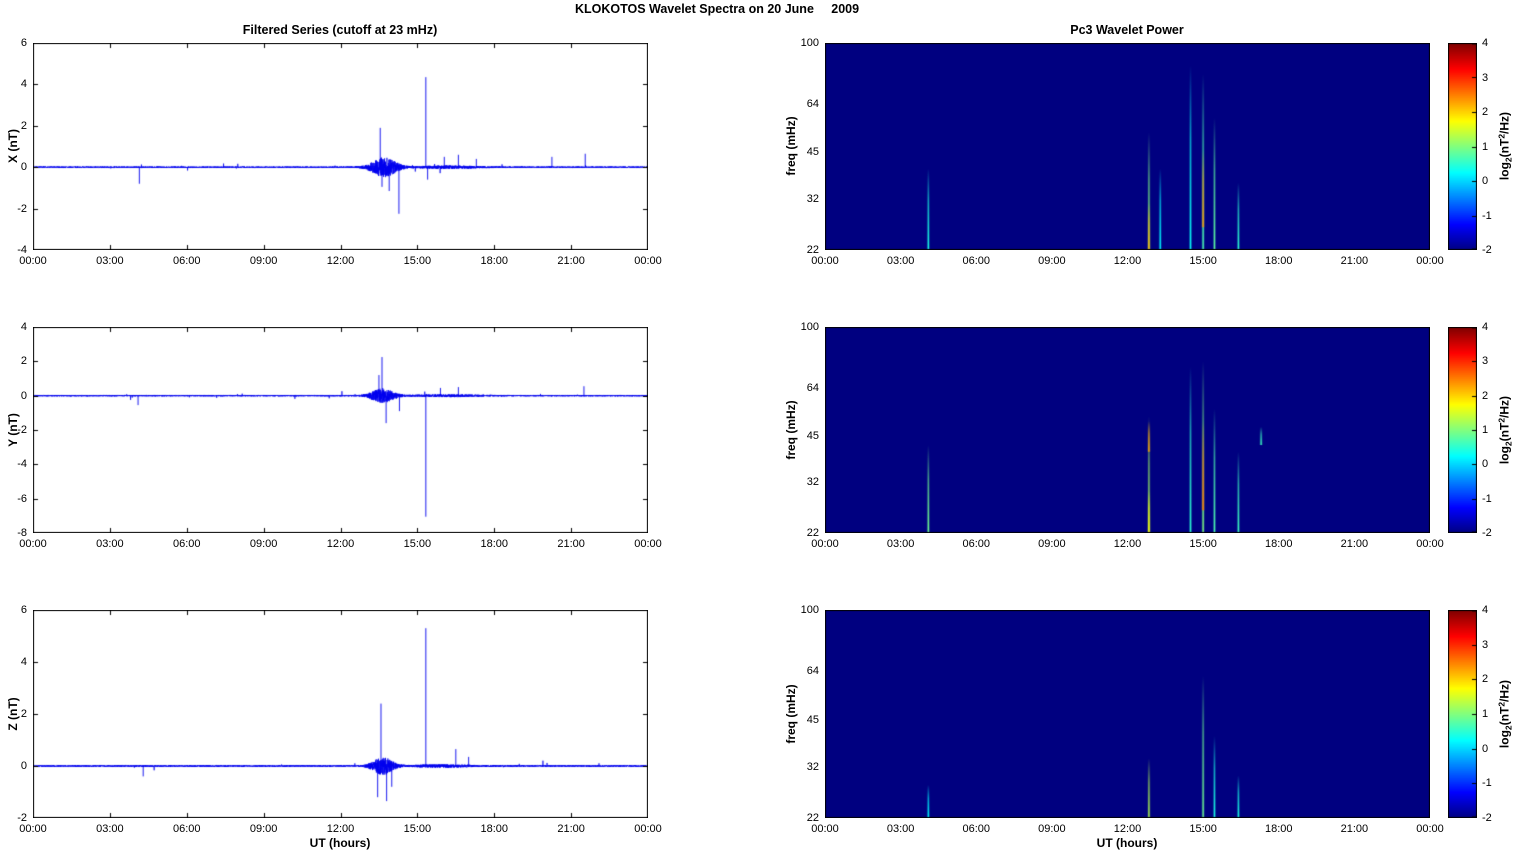 This screenshot has height=851, width=1515. What do you see at coordinates (791, 430) in the screenshot?
I see `y-spectrogram-ylabel: freq (mHz)` at bounding box center [791, 430].